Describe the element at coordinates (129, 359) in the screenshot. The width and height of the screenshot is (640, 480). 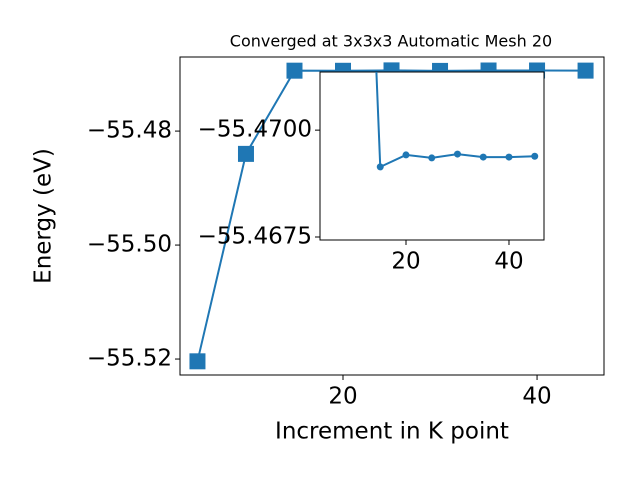
I see `y-tick-label: −55.52` at that location.